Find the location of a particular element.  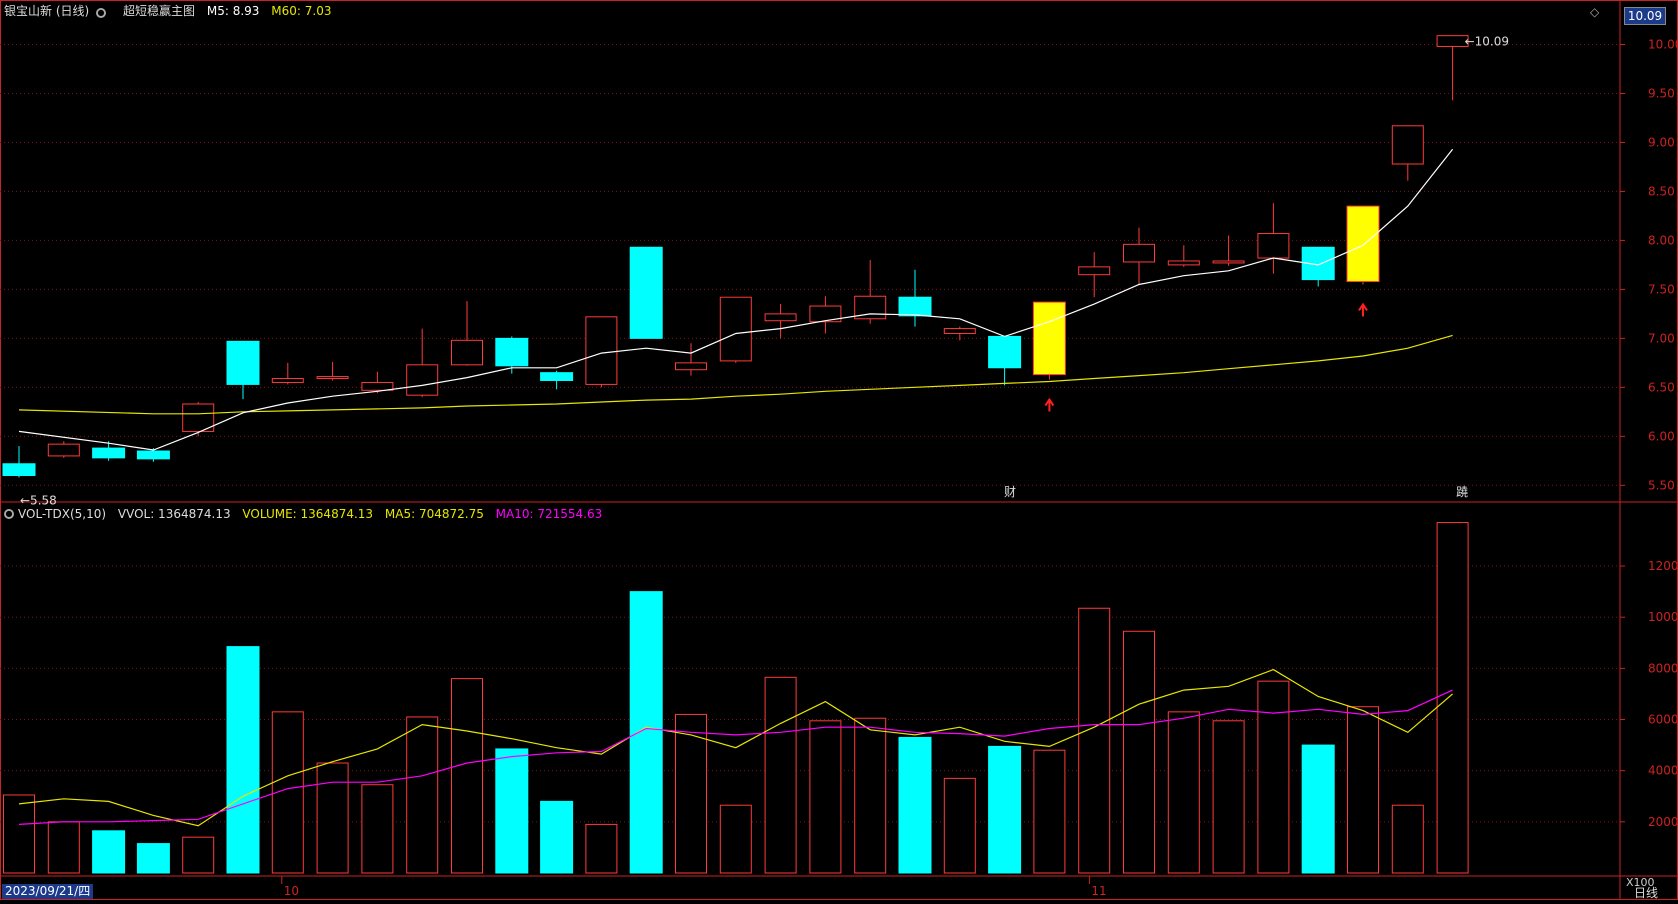

settings-icon: ● is located at coordinates (101, 13).